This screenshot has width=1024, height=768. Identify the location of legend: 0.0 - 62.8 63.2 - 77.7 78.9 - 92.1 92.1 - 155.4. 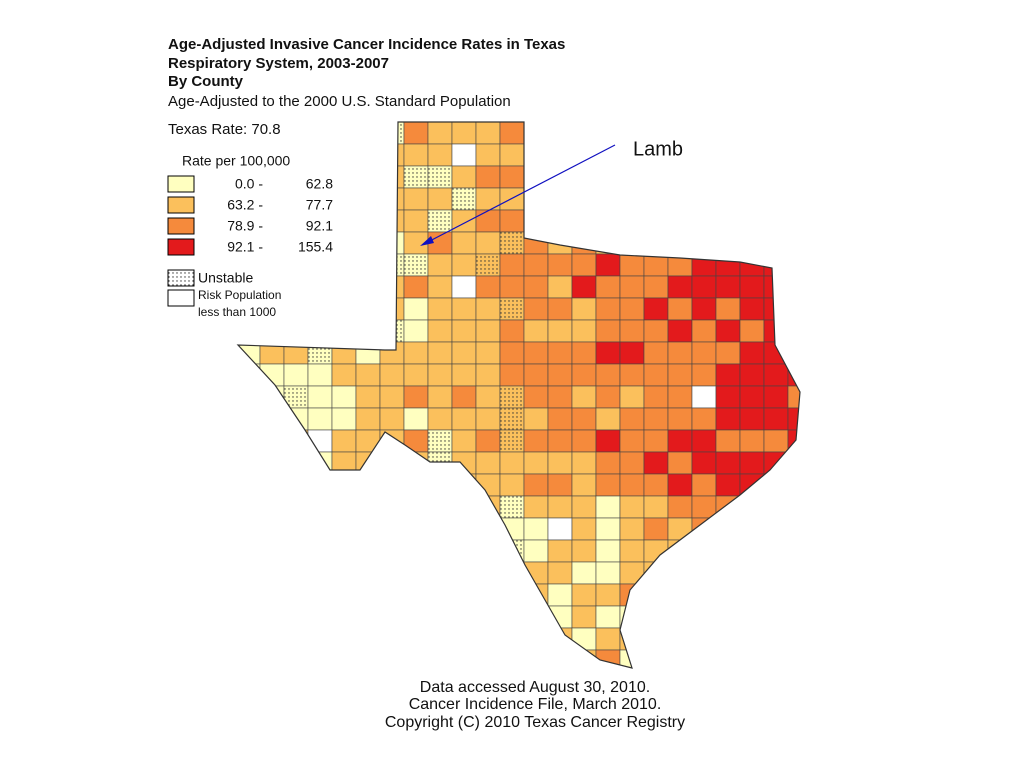
(250, 215).